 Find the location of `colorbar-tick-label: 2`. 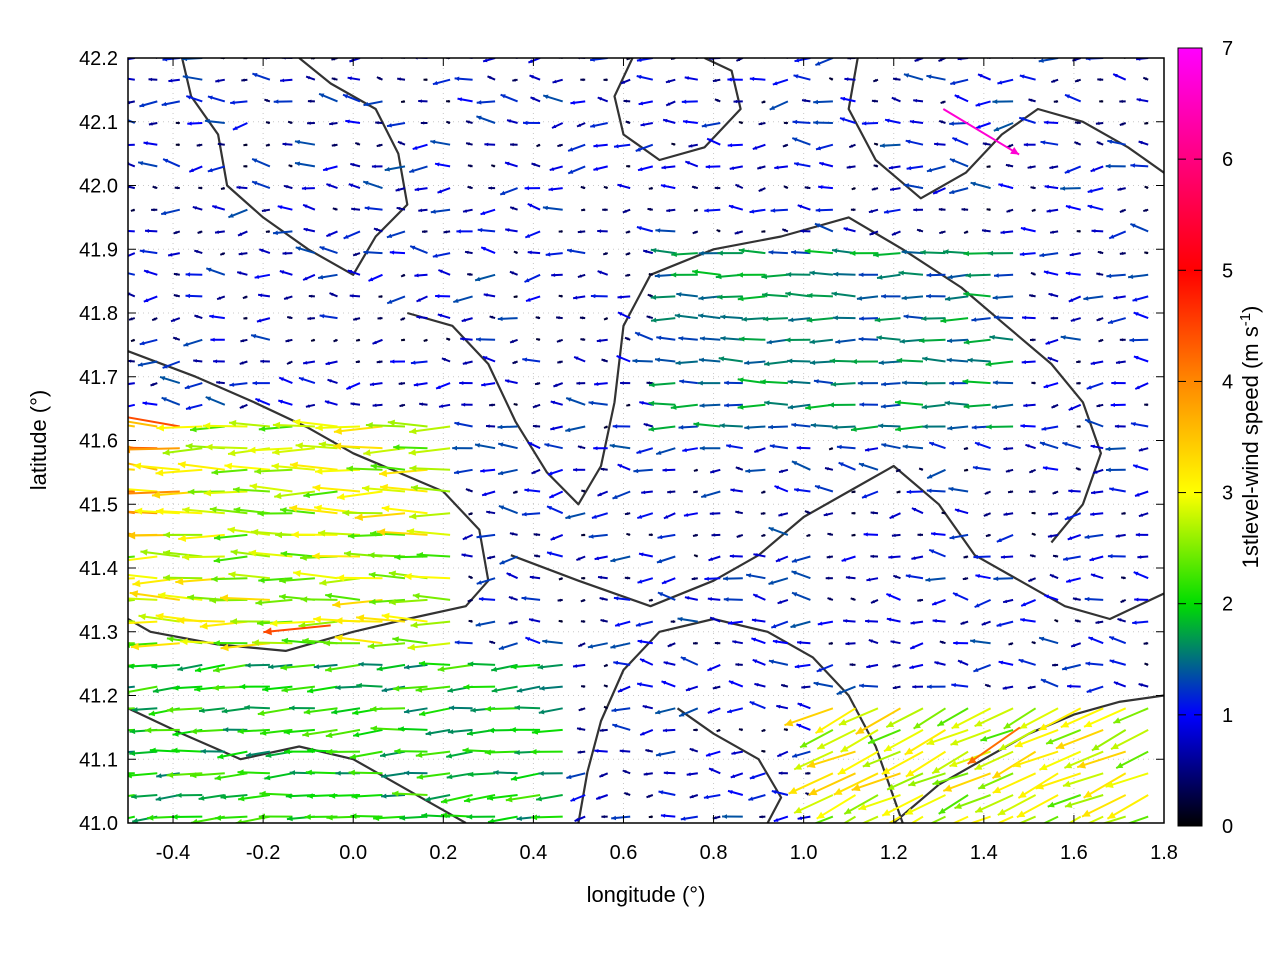

colorbar-tick-label: 2 is located at coordinates (1227, 605).